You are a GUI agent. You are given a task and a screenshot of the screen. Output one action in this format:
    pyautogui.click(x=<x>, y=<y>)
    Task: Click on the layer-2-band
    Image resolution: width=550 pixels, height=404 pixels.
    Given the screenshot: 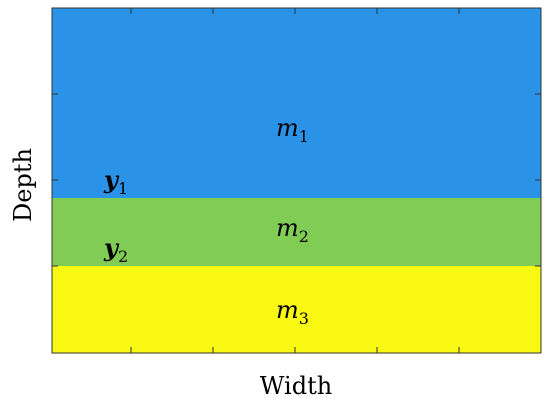 What is the action you would take?
    pyautogui.click(x=296, y=232)
    